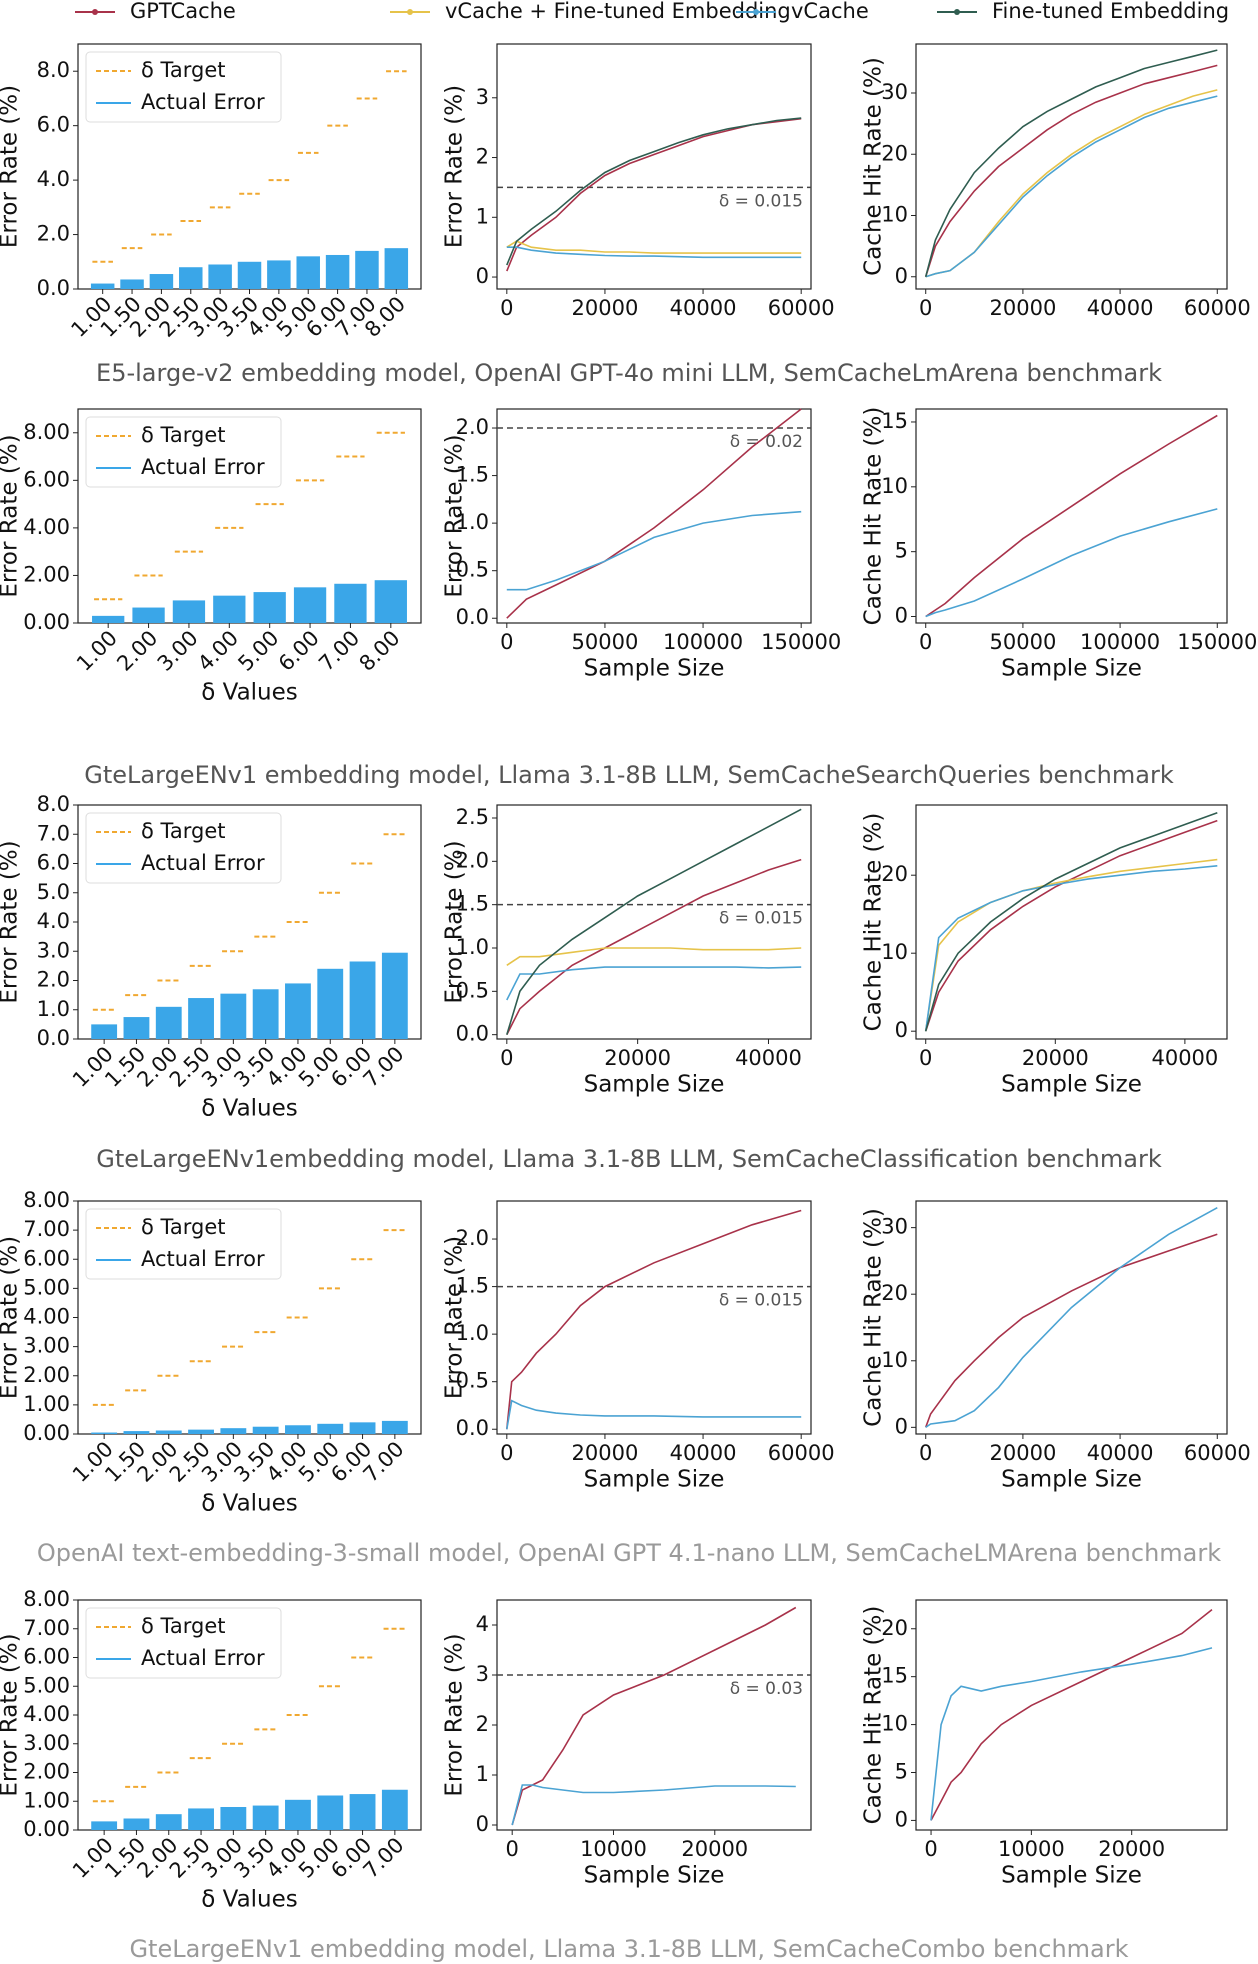 The width and height of the screenshot is (1258, 1964). What do you see at coordinates (801, 1453) in the screenshot?
I see `x-tick-label: 60000` at bounding box center [801, 1453].